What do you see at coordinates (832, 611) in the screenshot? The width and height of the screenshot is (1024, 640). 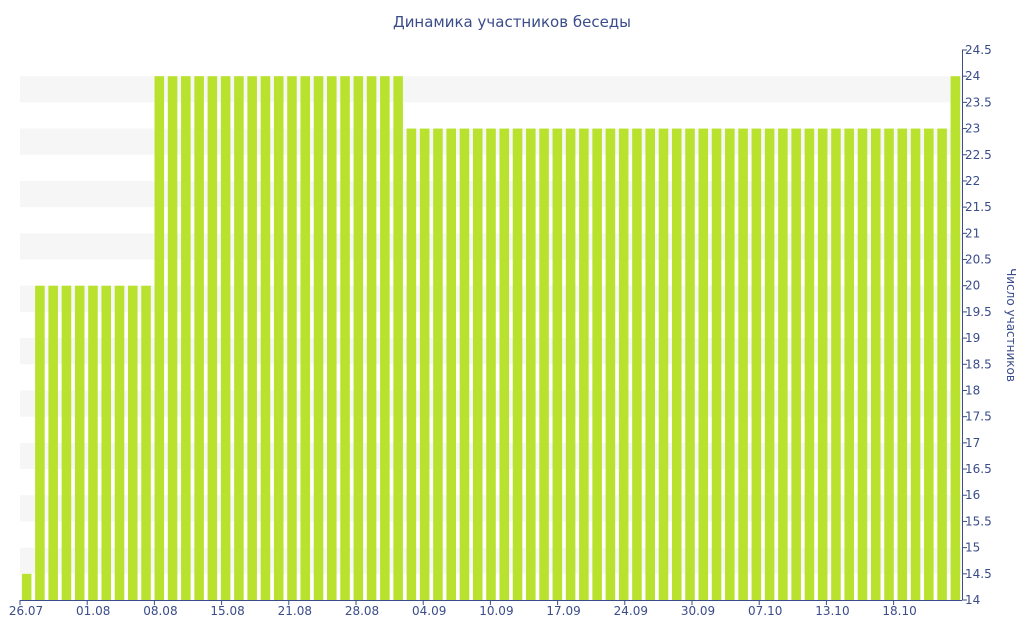 I see `x-tick-label: 13.10` at bounding box center [832, 611].